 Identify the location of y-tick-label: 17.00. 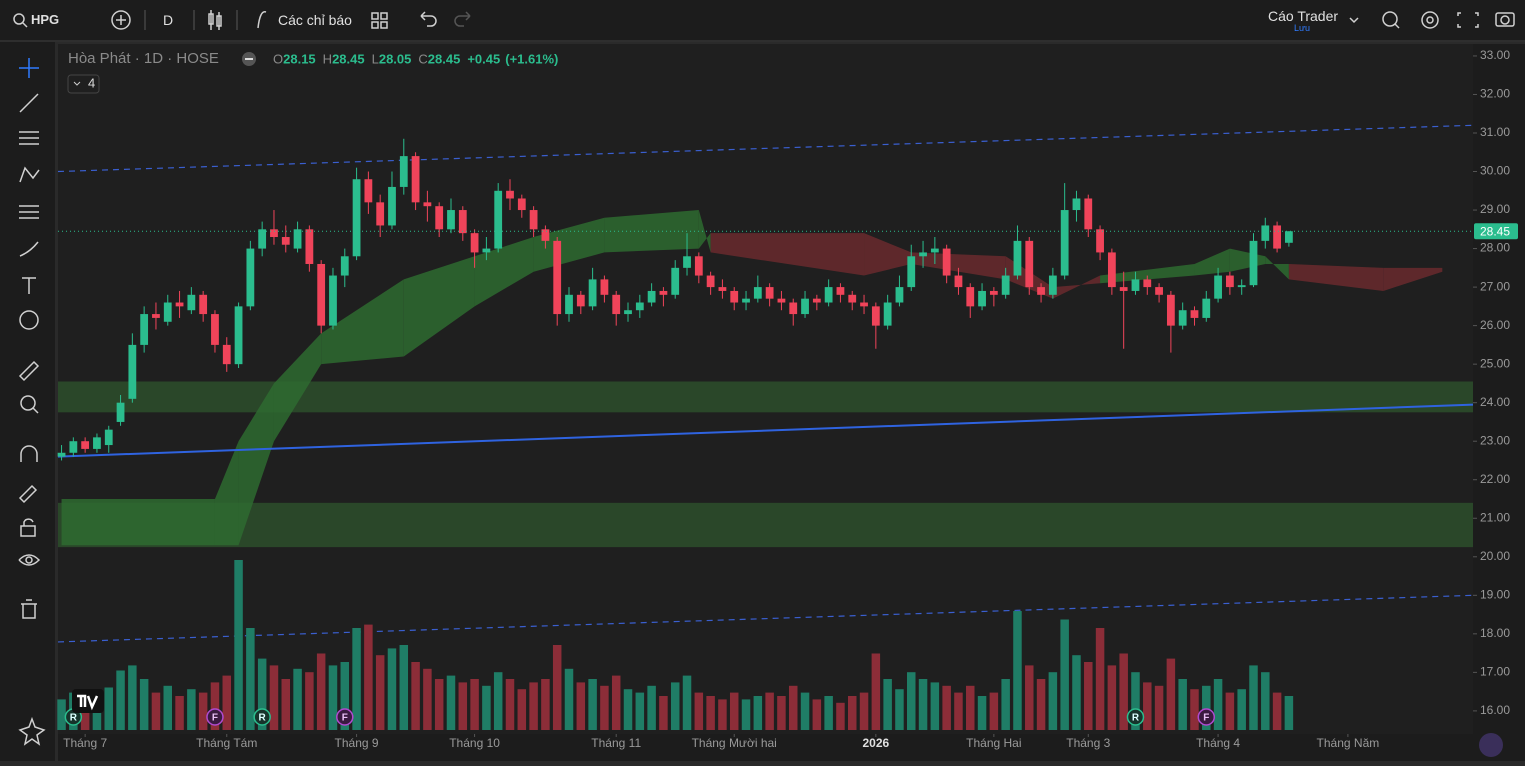
(1495, 672).